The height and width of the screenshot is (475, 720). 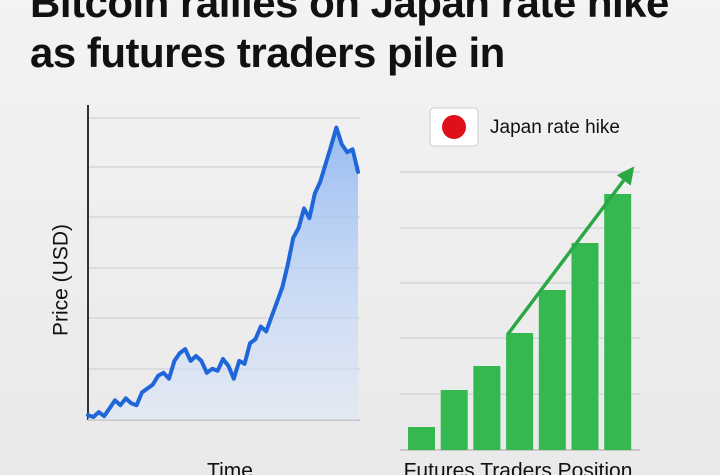 I want to click on legend-marker, so click(x=454, y=127).